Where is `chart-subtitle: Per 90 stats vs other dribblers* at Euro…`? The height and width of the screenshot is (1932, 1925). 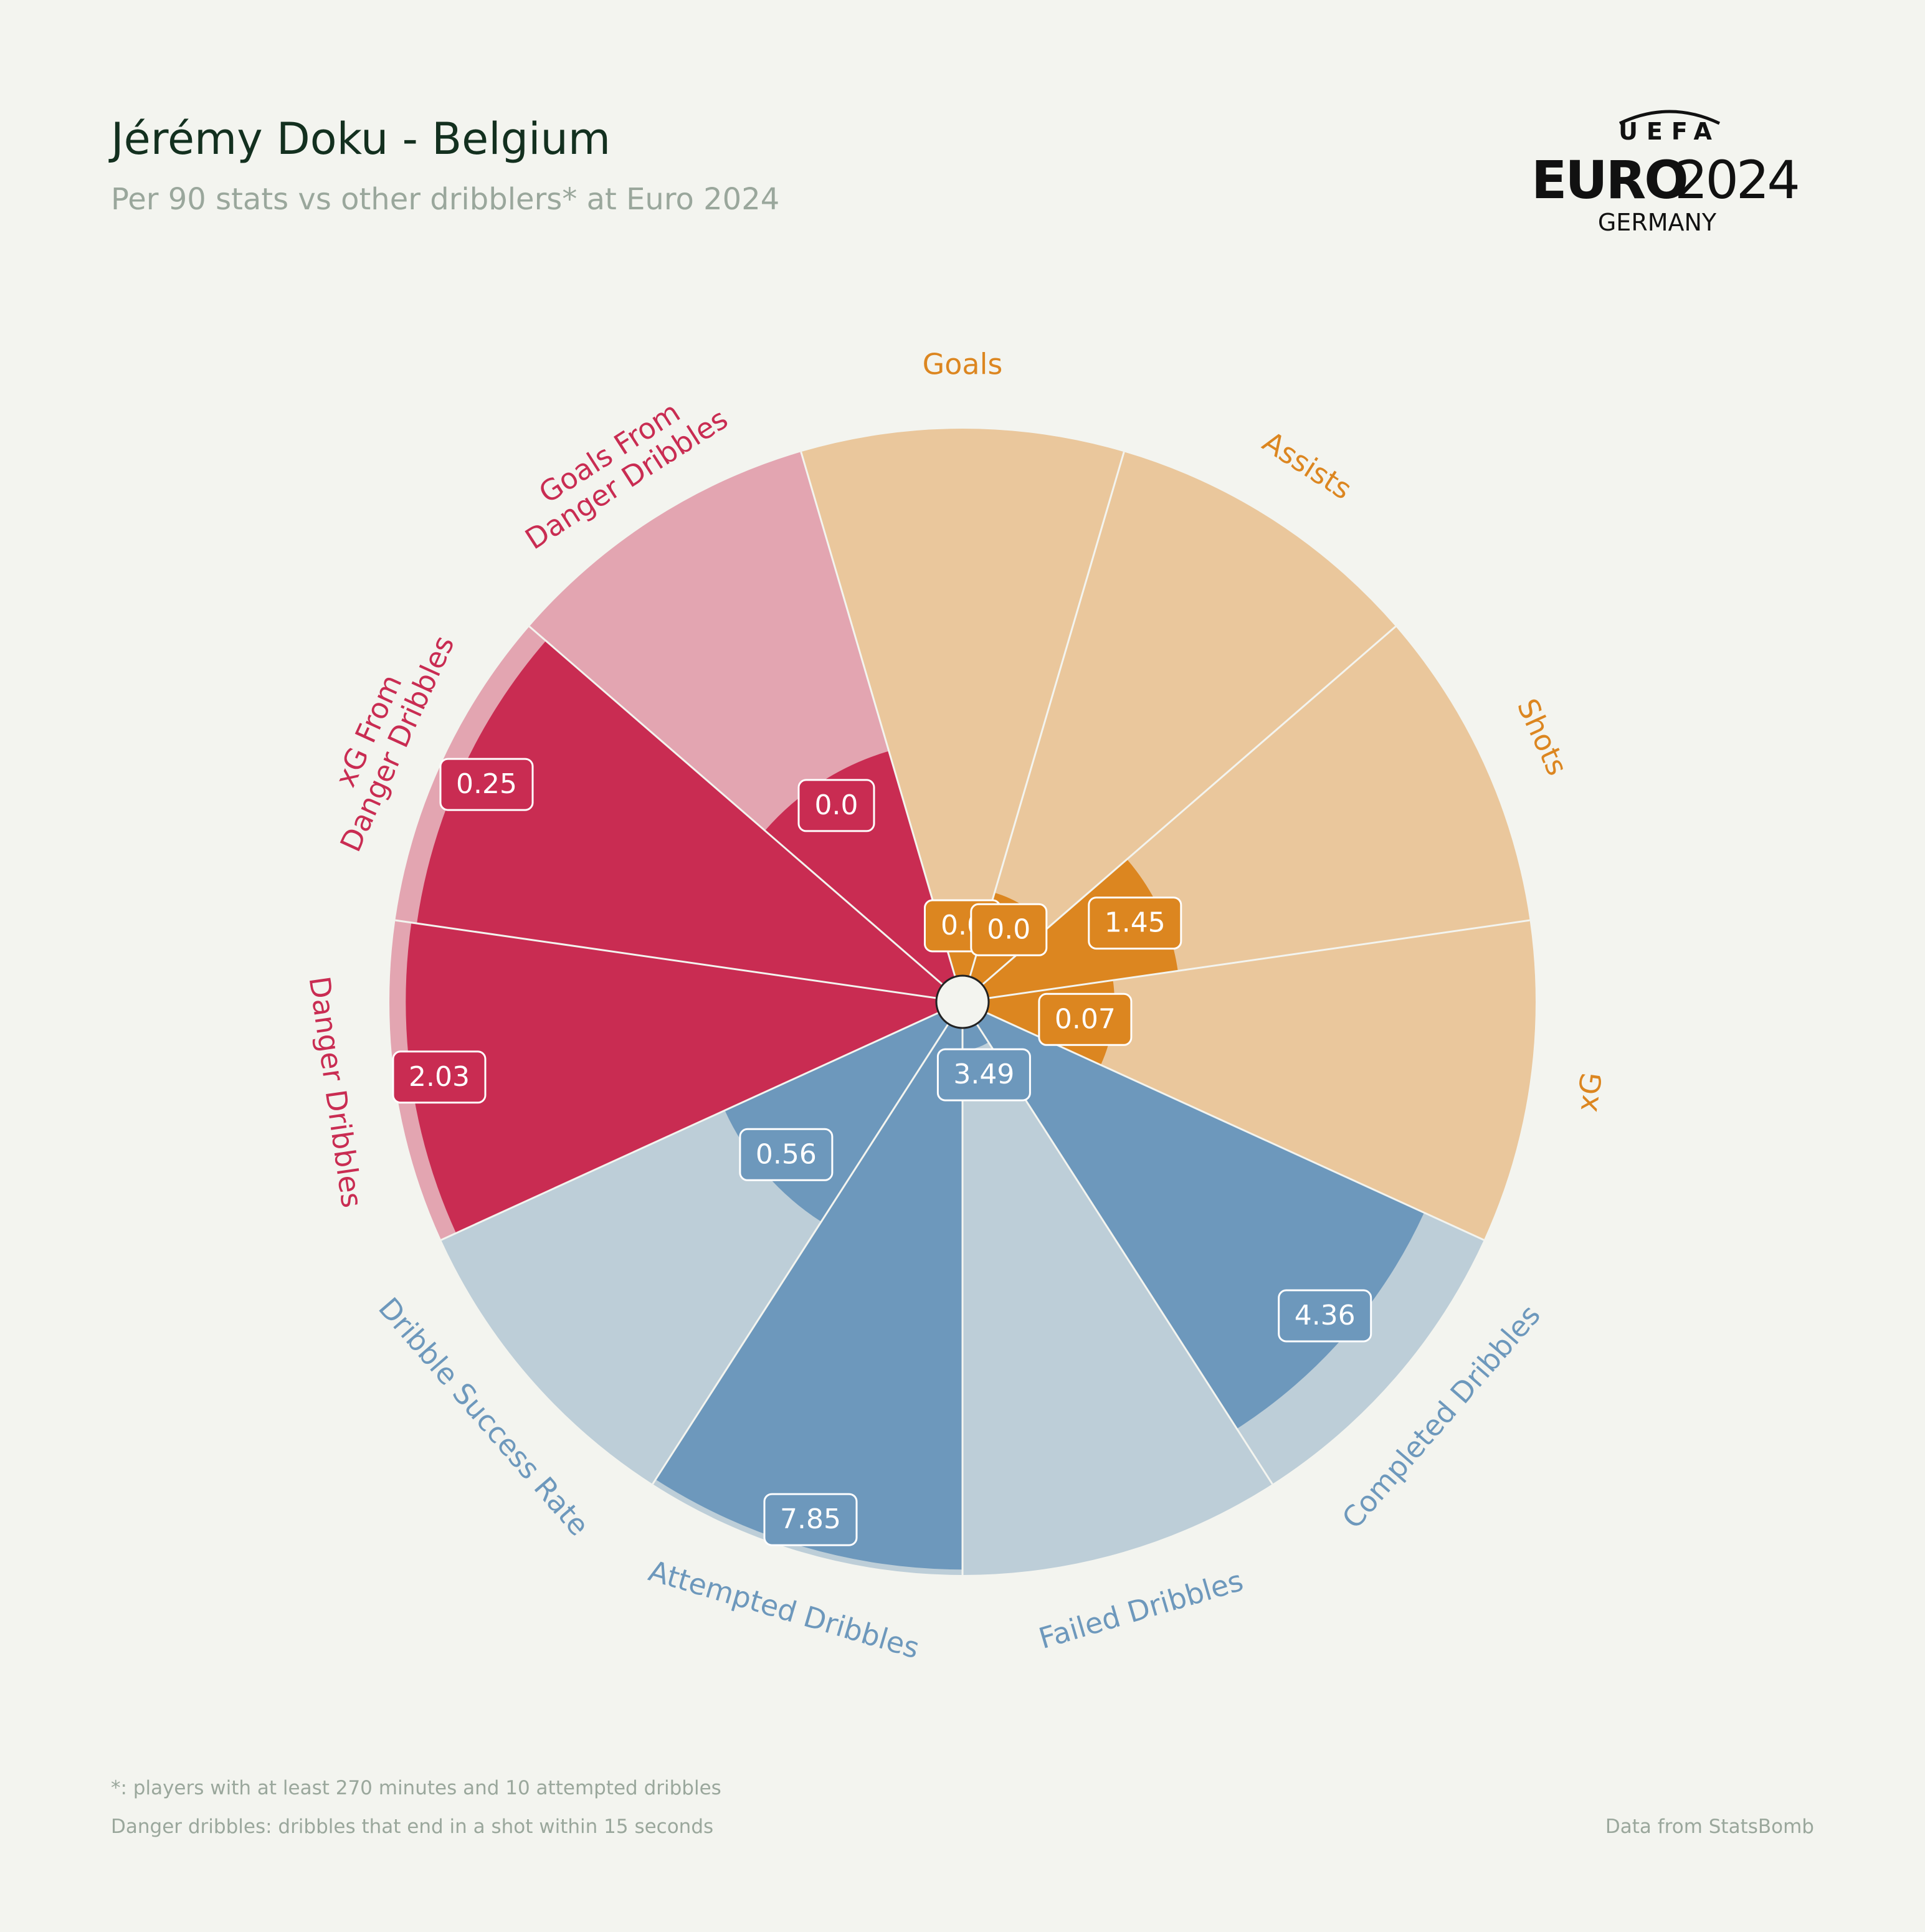
chart-subtitle: Per 90 stats vs other dribblers* at Euro… is located at coordinates (445, 199).